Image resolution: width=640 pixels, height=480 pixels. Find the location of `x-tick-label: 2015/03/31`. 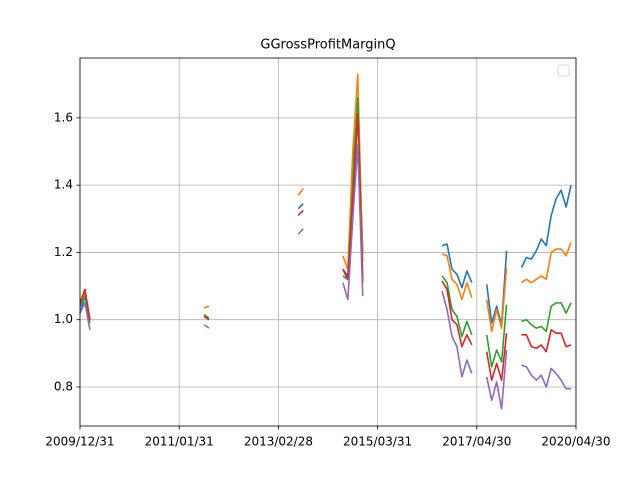

x-tick-label: 2015/03/31 is located at coordinates (377, 442).